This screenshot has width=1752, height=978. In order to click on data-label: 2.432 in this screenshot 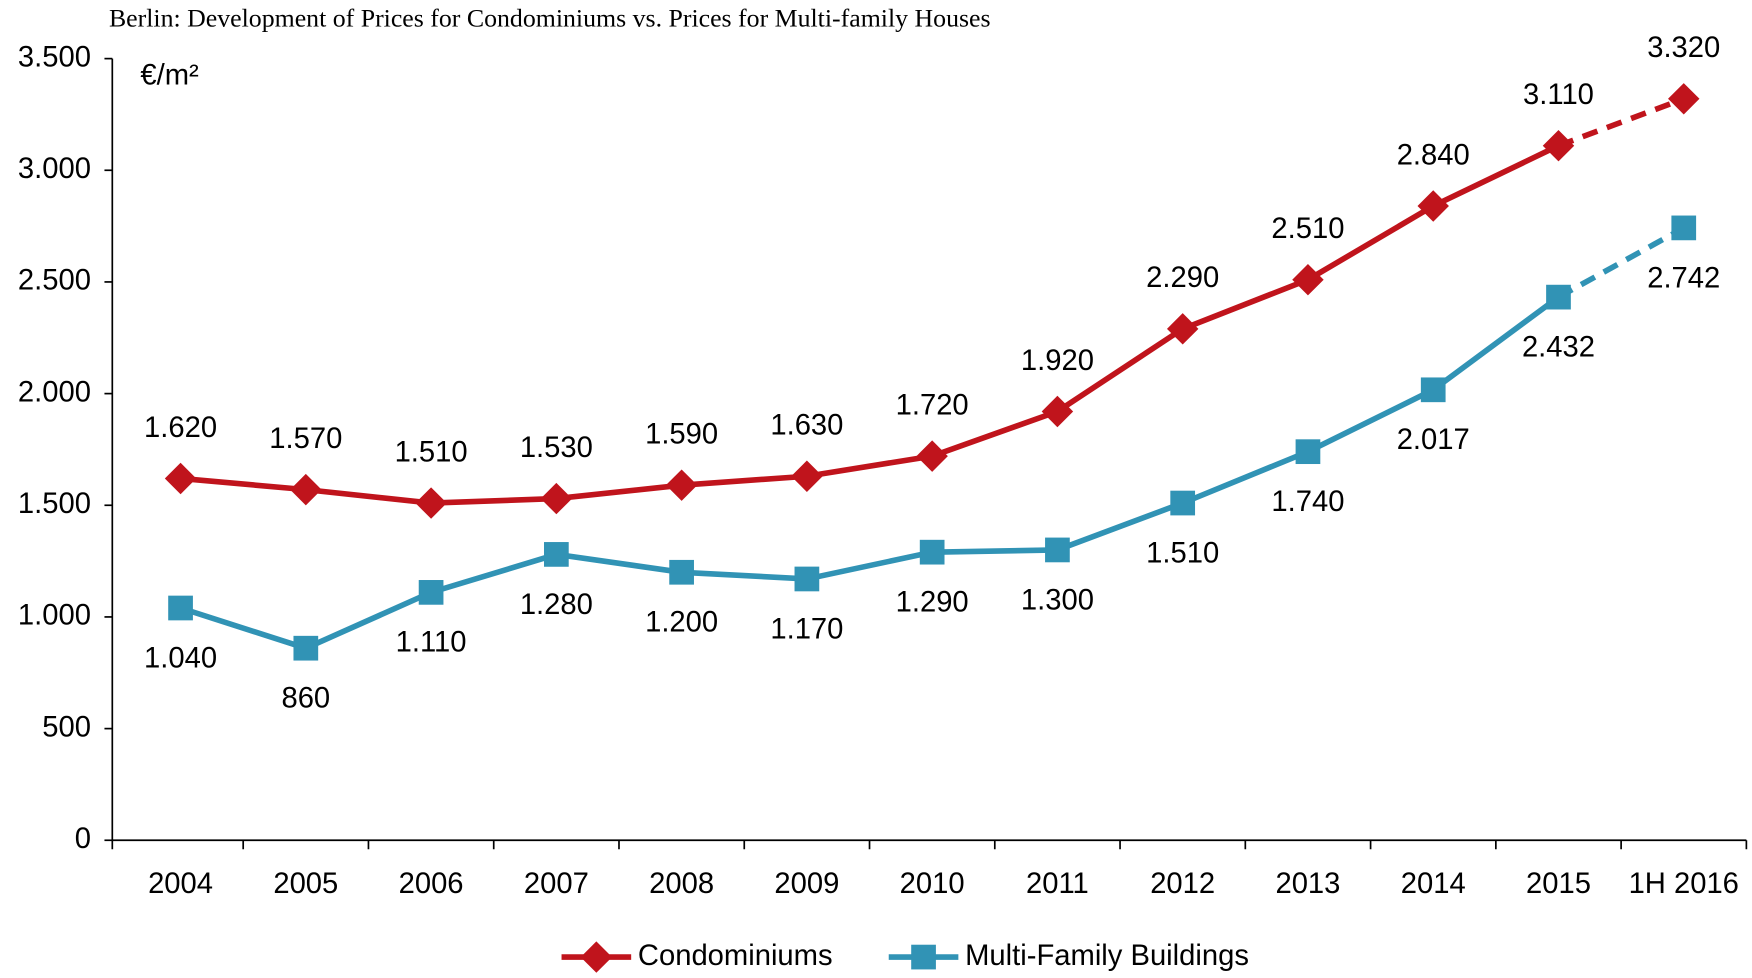, I will do `click(1558, 348)`.